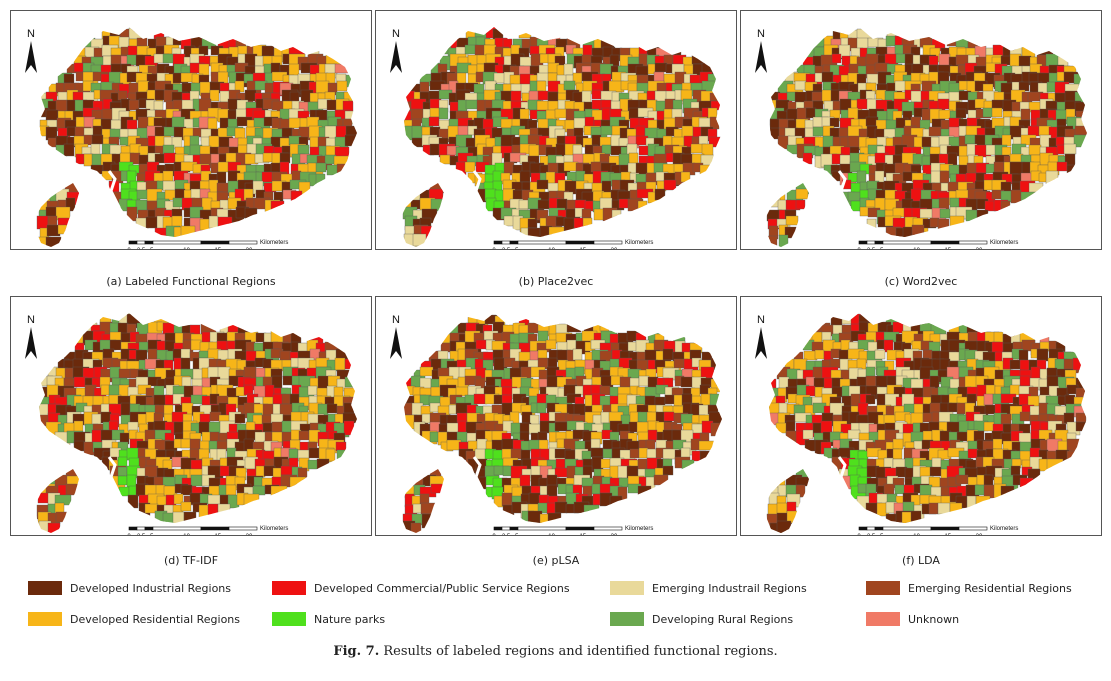  What do you see at coordinates (274, 529) in the screenshot?
I see `scale-unit-label: Kilometers` at bounding box center [274, 529].